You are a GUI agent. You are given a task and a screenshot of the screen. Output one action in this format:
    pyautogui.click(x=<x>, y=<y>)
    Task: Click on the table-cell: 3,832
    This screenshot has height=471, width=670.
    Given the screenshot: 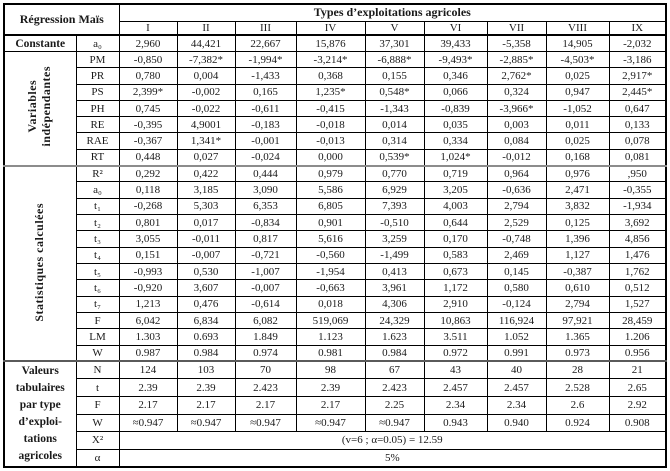 What is the action you would take?
    pyautogui.click(x=577, y=206)
    